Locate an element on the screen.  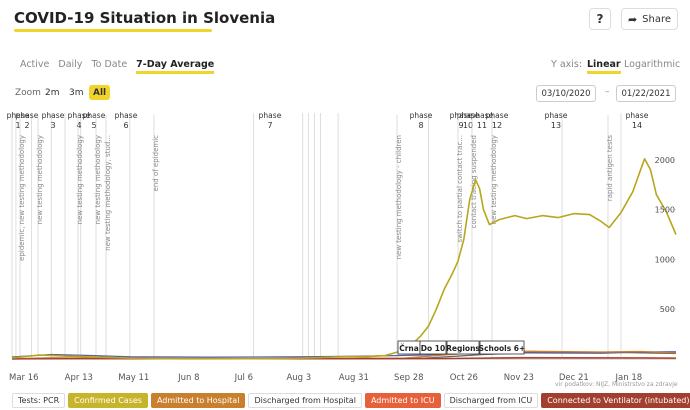
y-tick-label: 2000 is located at coordinates (665, 160).